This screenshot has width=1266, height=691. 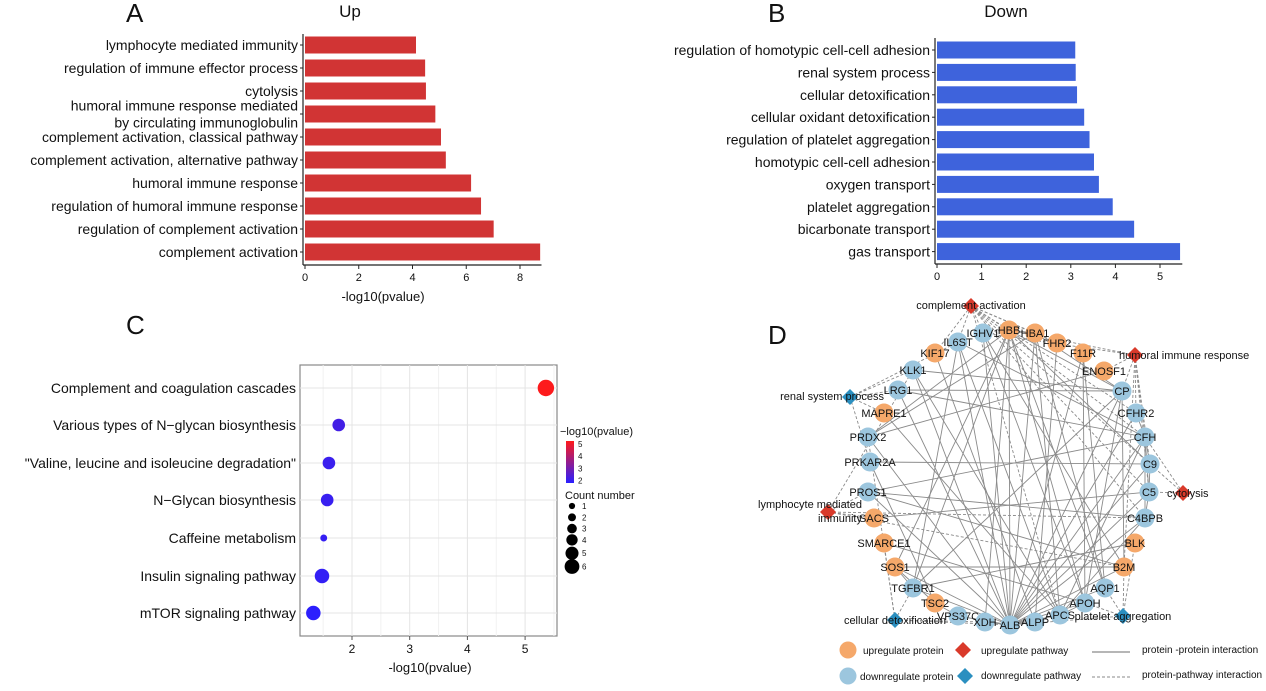 I want to click on protein-label: SMARCE1, so click(x=883, y=544).